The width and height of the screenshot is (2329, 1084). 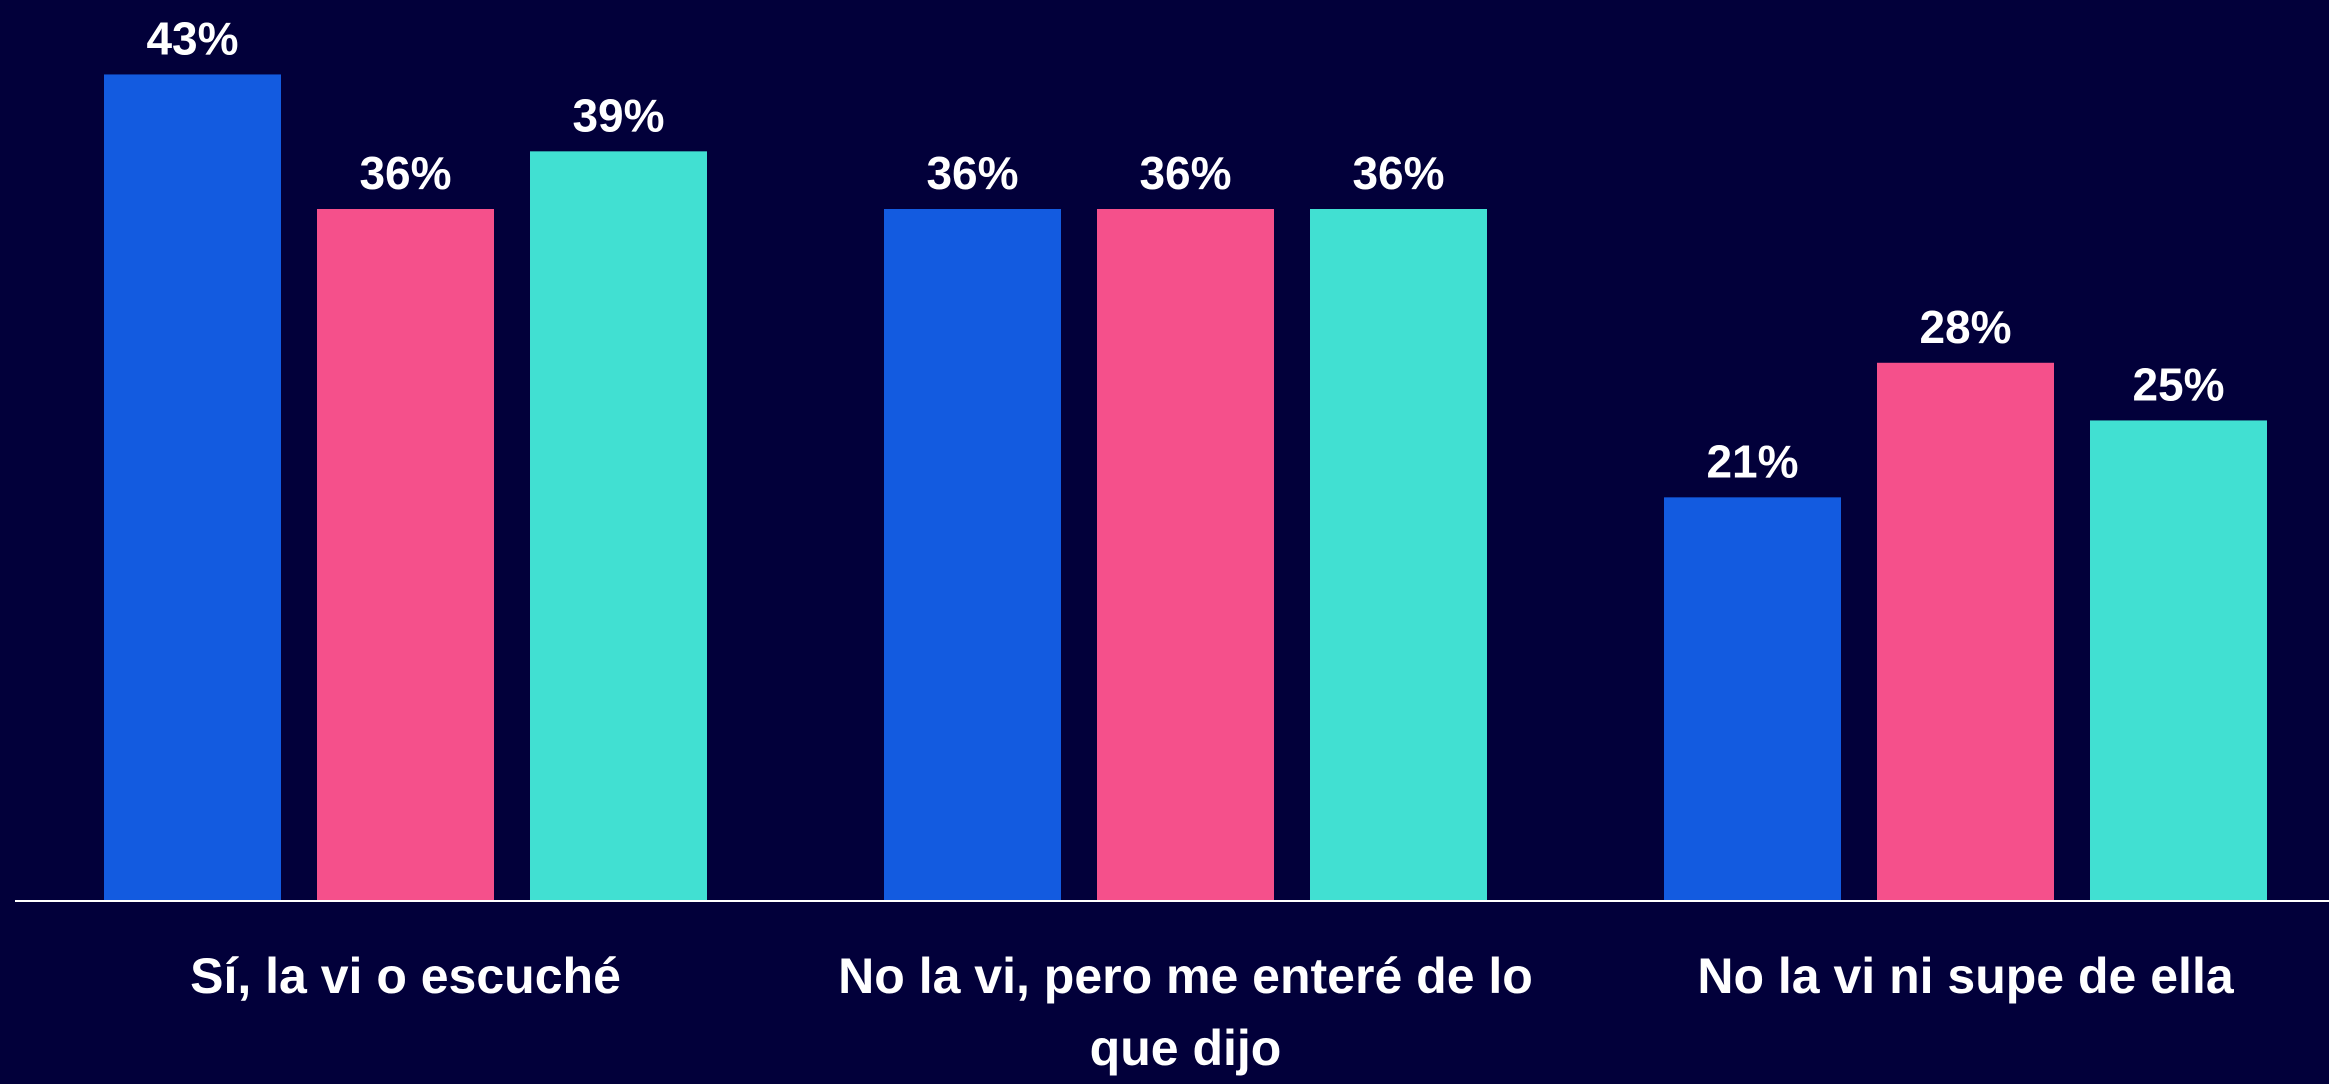 What do you see at coordinates (1185, 1012) in the screenshot?
I see `category-label: No la vi, pero me enteré de lo que dijo` at bounding box center [1185, 1012].